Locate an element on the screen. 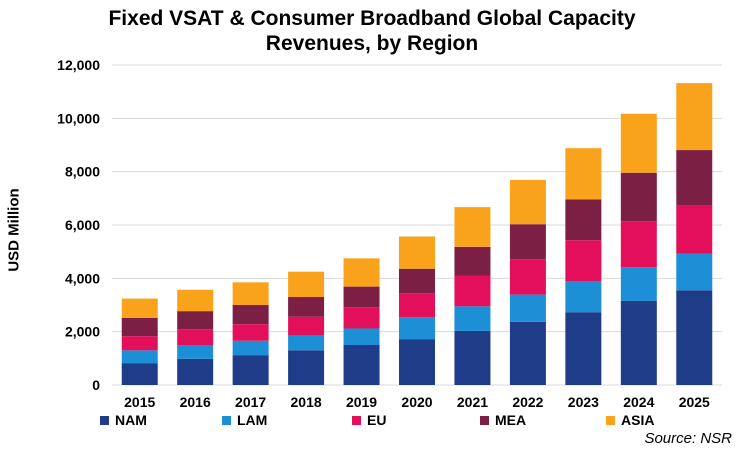  y-tick-label: 6,000 is located at coordinates (82, 225).